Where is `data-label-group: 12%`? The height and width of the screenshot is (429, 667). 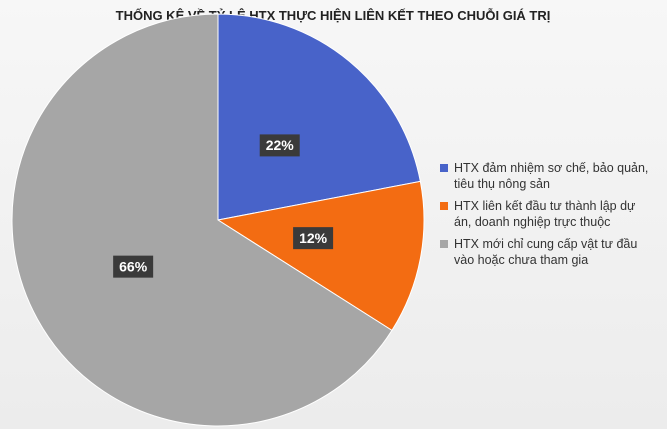
data-label-group: 12% is located at coordinates (313, 238).